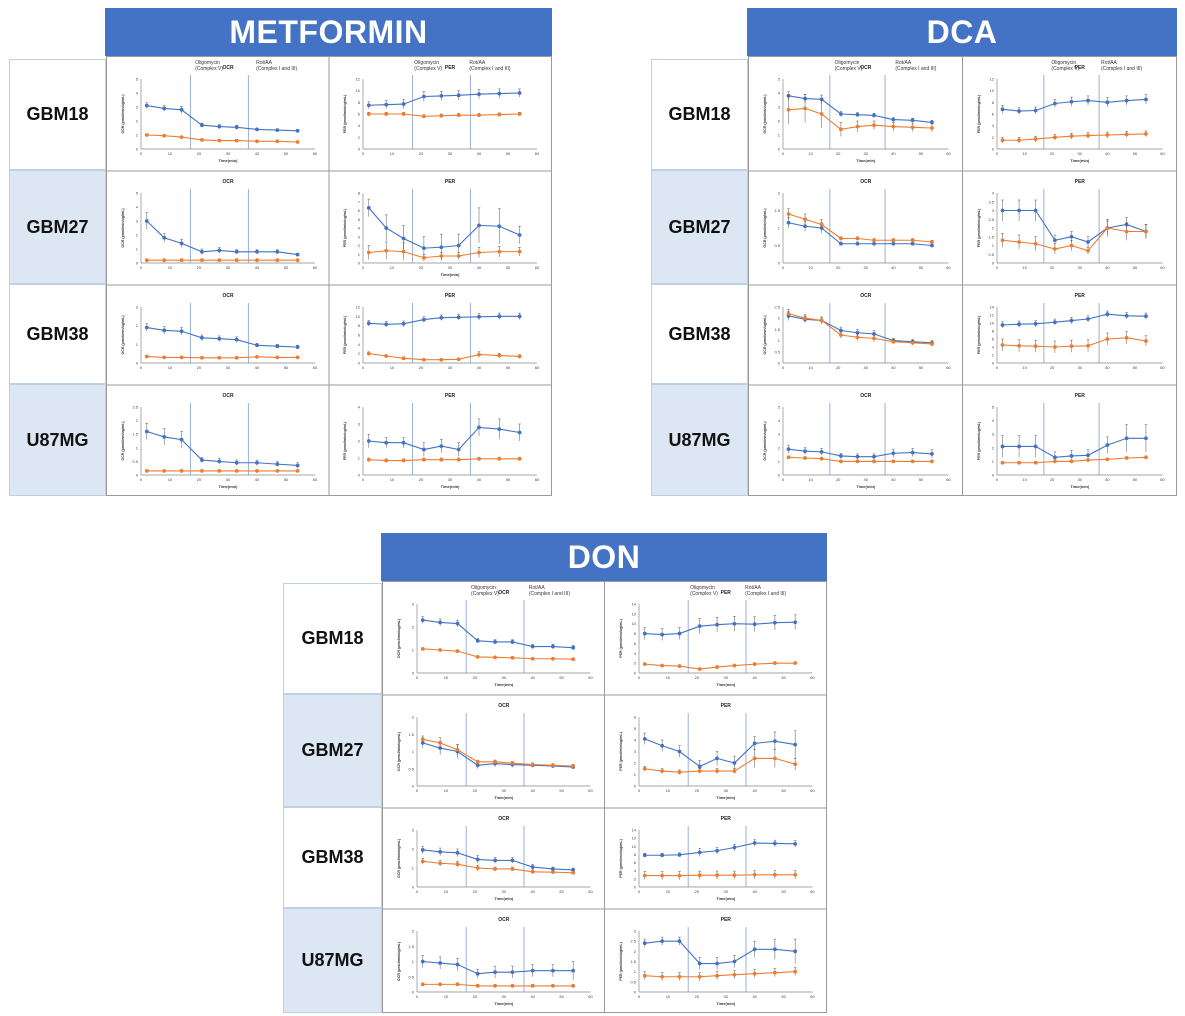 The width and height of the screenshot is (1185, 1016). Describe the element at coordinates (359, 219) in the screenshot. I see `y-tick-label: 5` at that location.